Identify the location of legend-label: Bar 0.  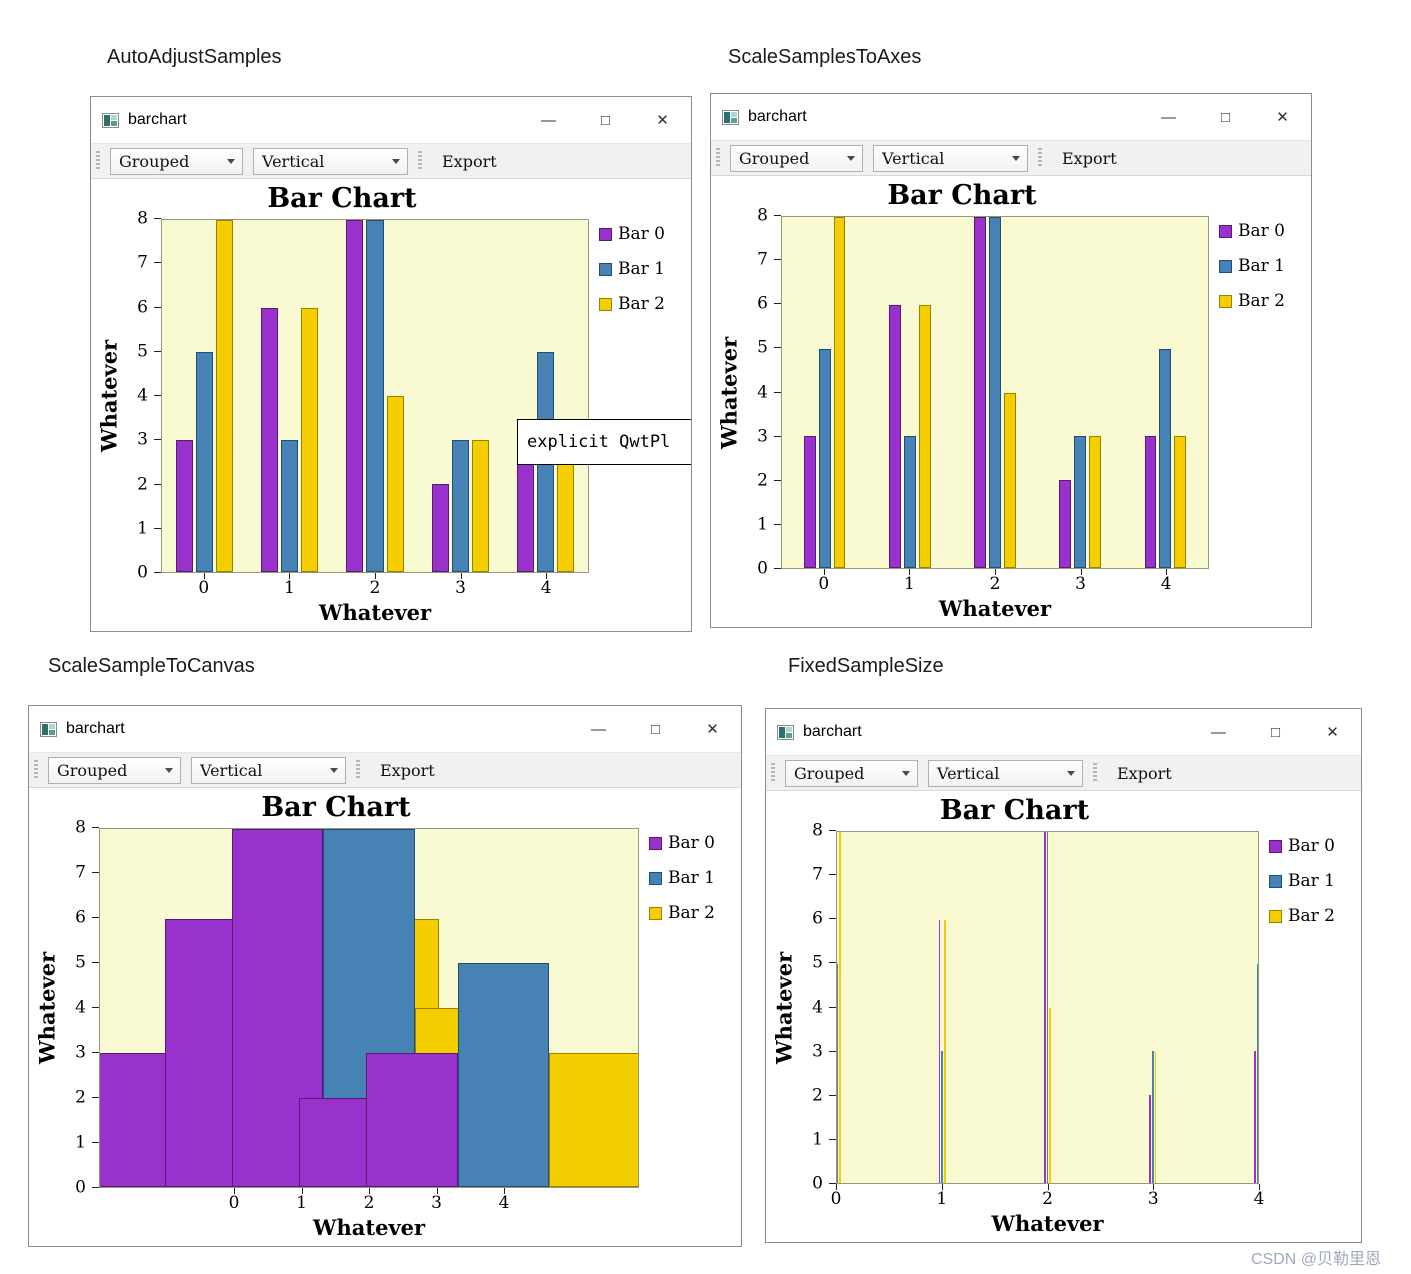
(1311, 846).